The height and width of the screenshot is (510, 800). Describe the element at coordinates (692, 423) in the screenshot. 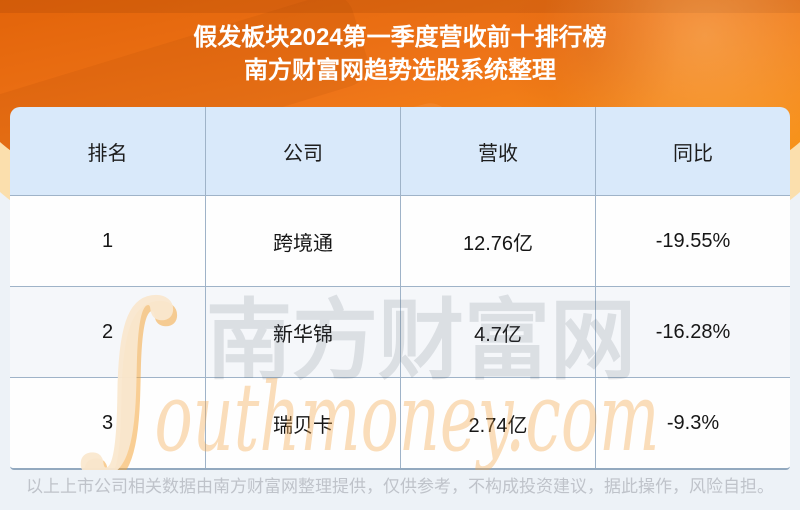

I see `cell-yoy: -9.3%` at that location.